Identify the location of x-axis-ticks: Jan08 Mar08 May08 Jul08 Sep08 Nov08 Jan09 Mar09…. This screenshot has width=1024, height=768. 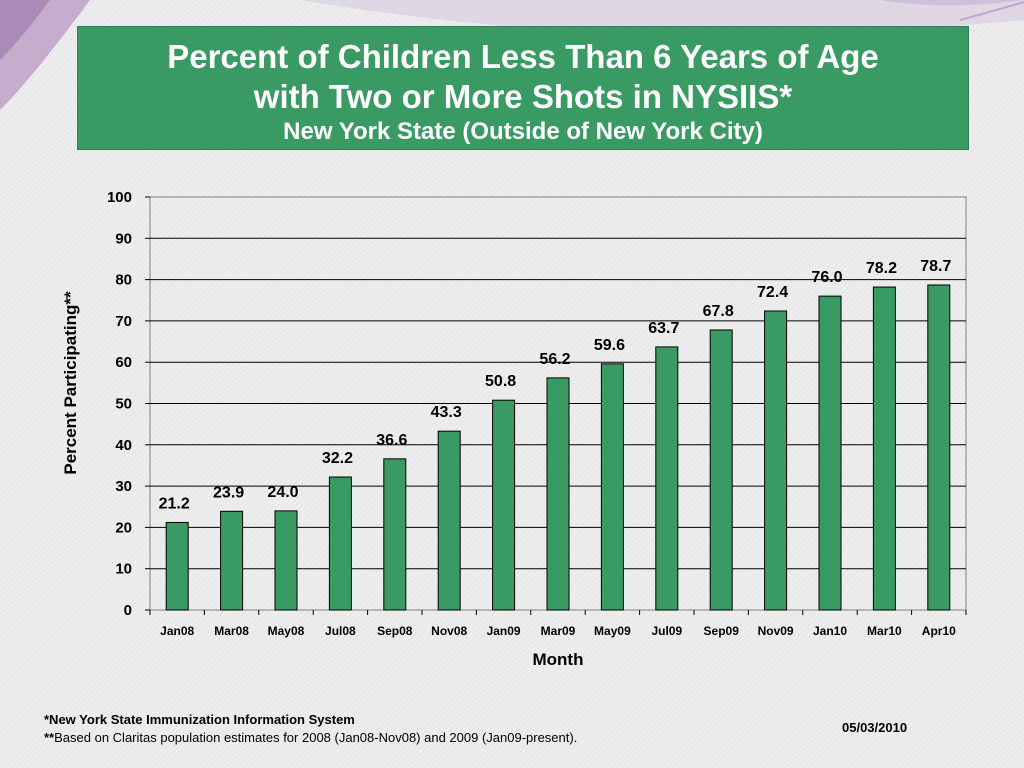
(558, 624).